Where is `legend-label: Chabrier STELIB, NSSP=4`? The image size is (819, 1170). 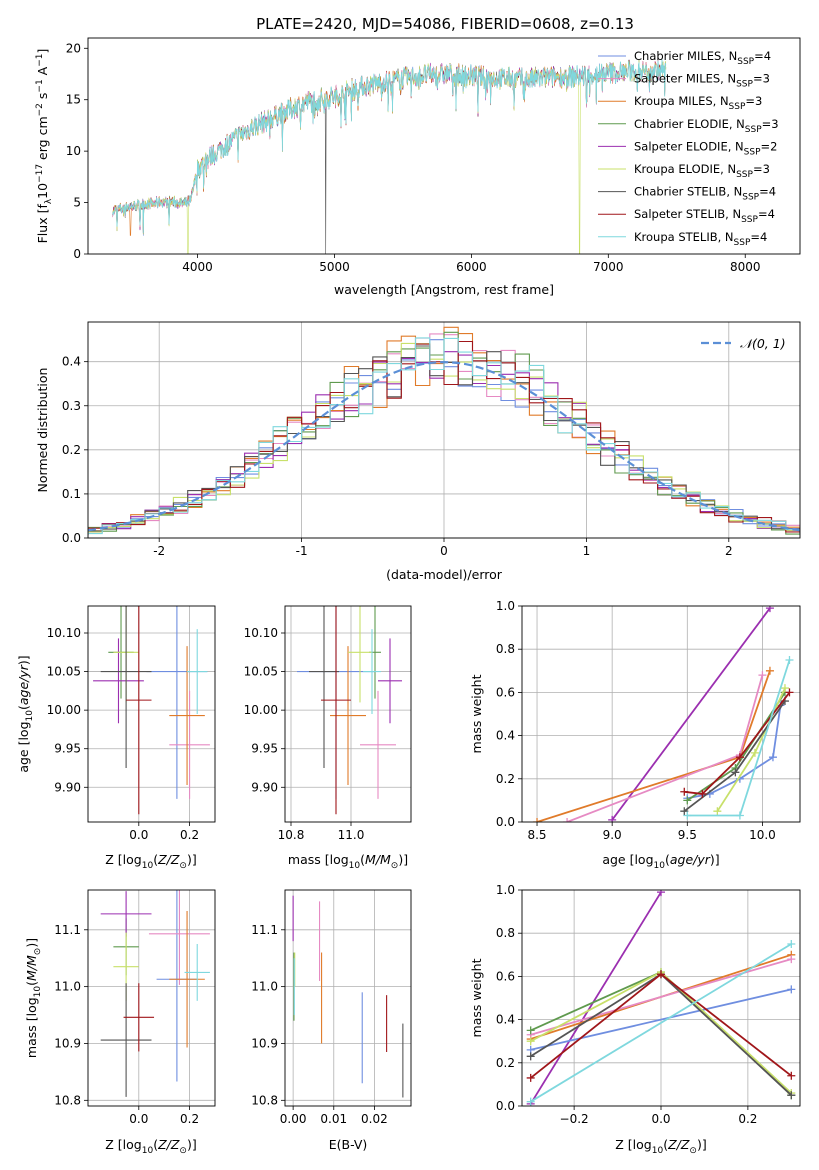 legend-label: Chabrier STELIB, NSSP=4 is located at coordinates (705, 194).